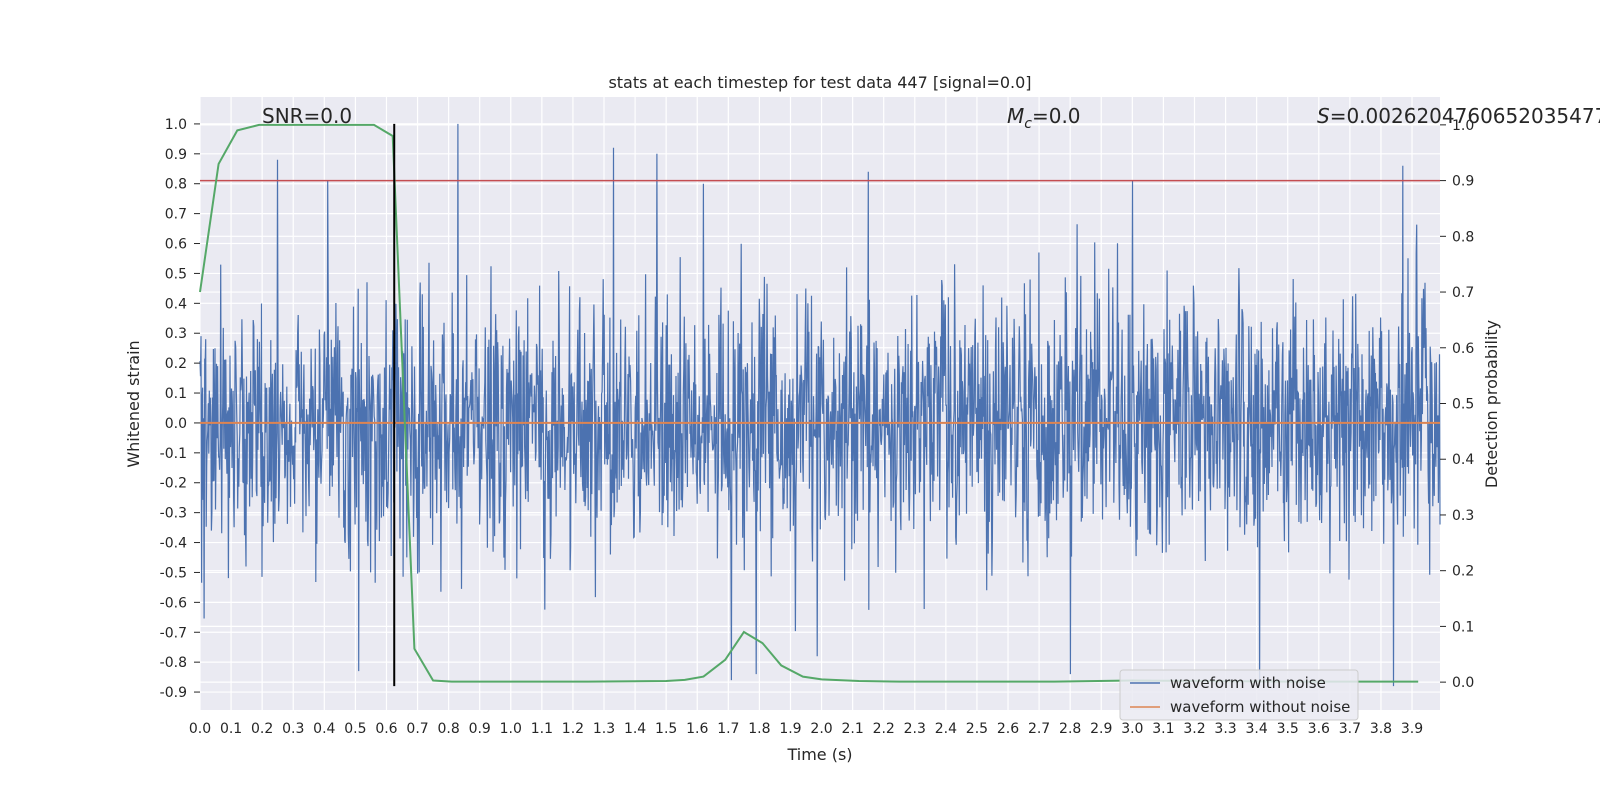 The image size is (1600, 800). Describe the element at coordinates (635, 729) in the screenshot. I see `x-tick-label: 1.4` at that location.